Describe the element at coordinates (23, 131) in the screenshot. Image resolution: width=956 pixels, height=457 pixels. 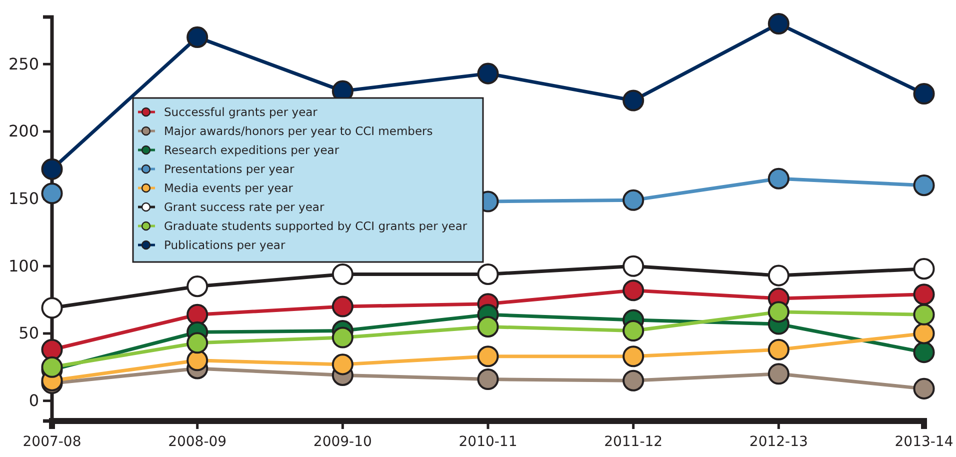
I see `y-tick-label: 200` at that location.